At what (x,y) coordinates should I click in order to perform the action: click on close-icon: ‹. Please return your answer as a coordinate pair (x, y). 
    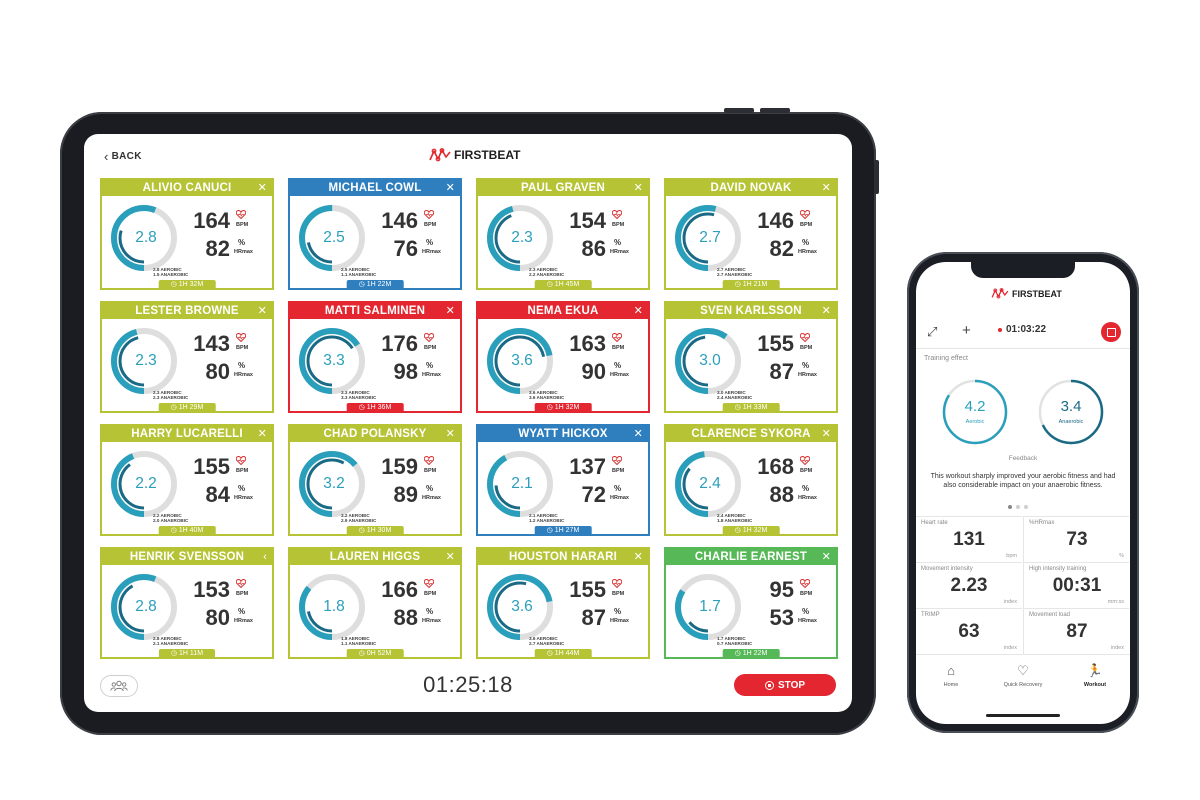
    Looking at the image, I should click on (265, 557).